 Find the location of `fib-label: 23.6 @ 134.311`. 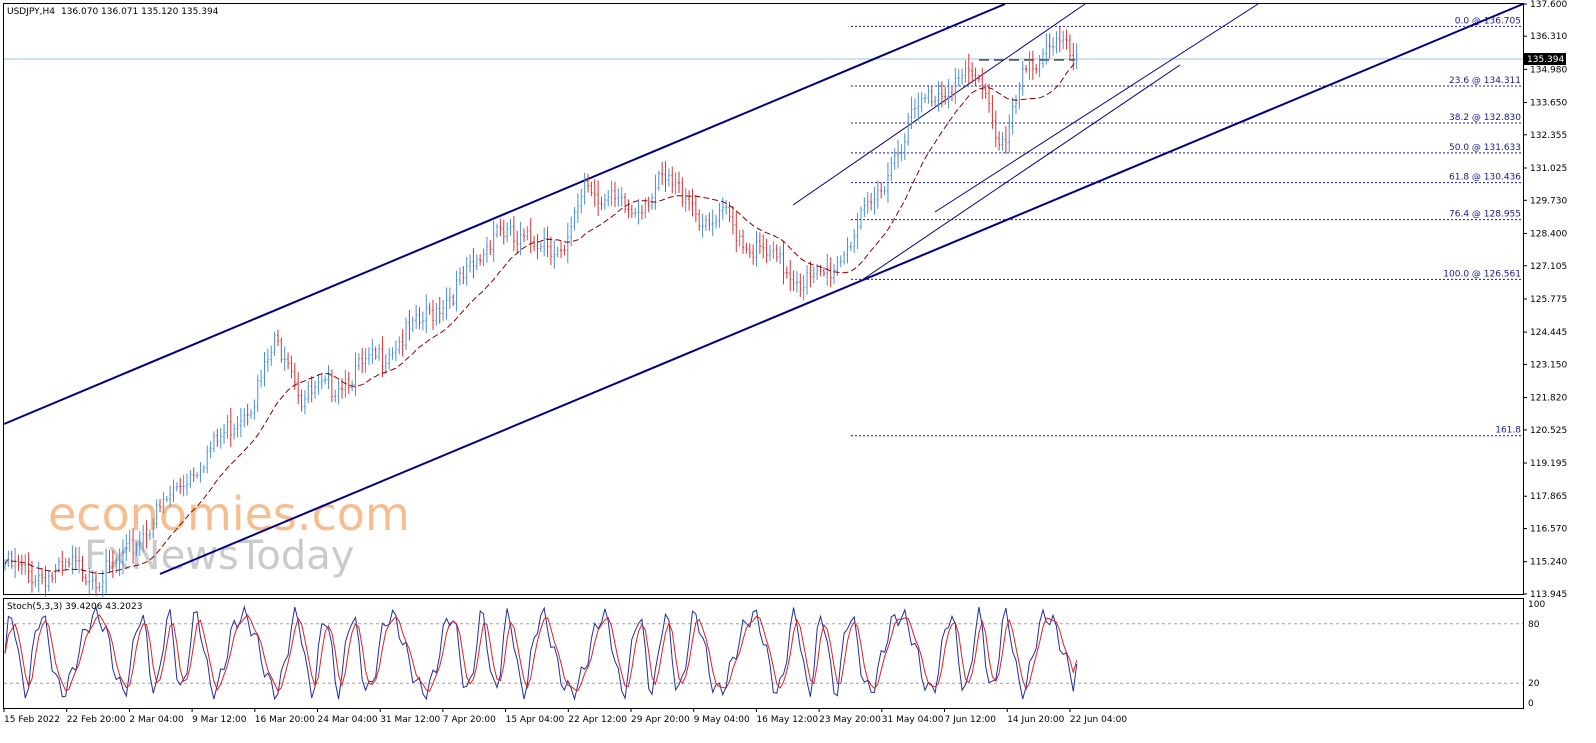

fib-label: 23.6 @ 134.311 is located at coordinates (1485, 81).